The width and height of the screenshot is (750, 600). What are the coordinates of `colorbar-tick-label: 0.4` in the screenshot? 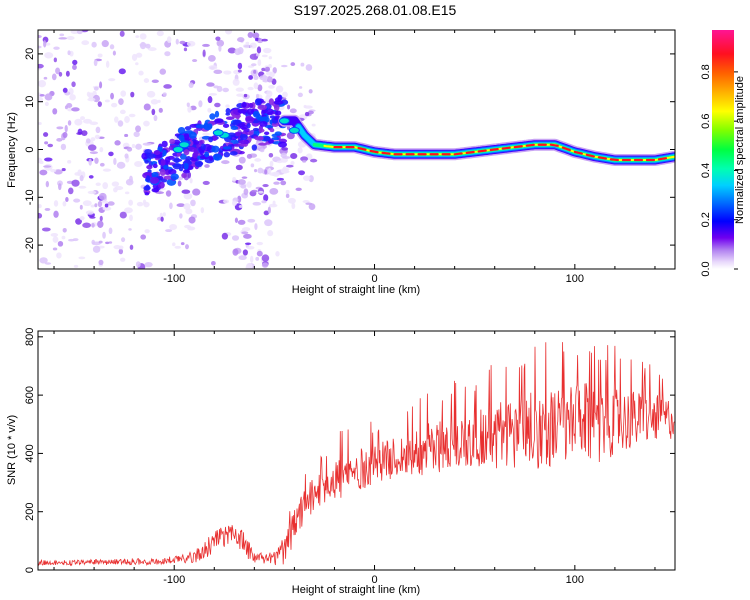 It's located at (706, 170).